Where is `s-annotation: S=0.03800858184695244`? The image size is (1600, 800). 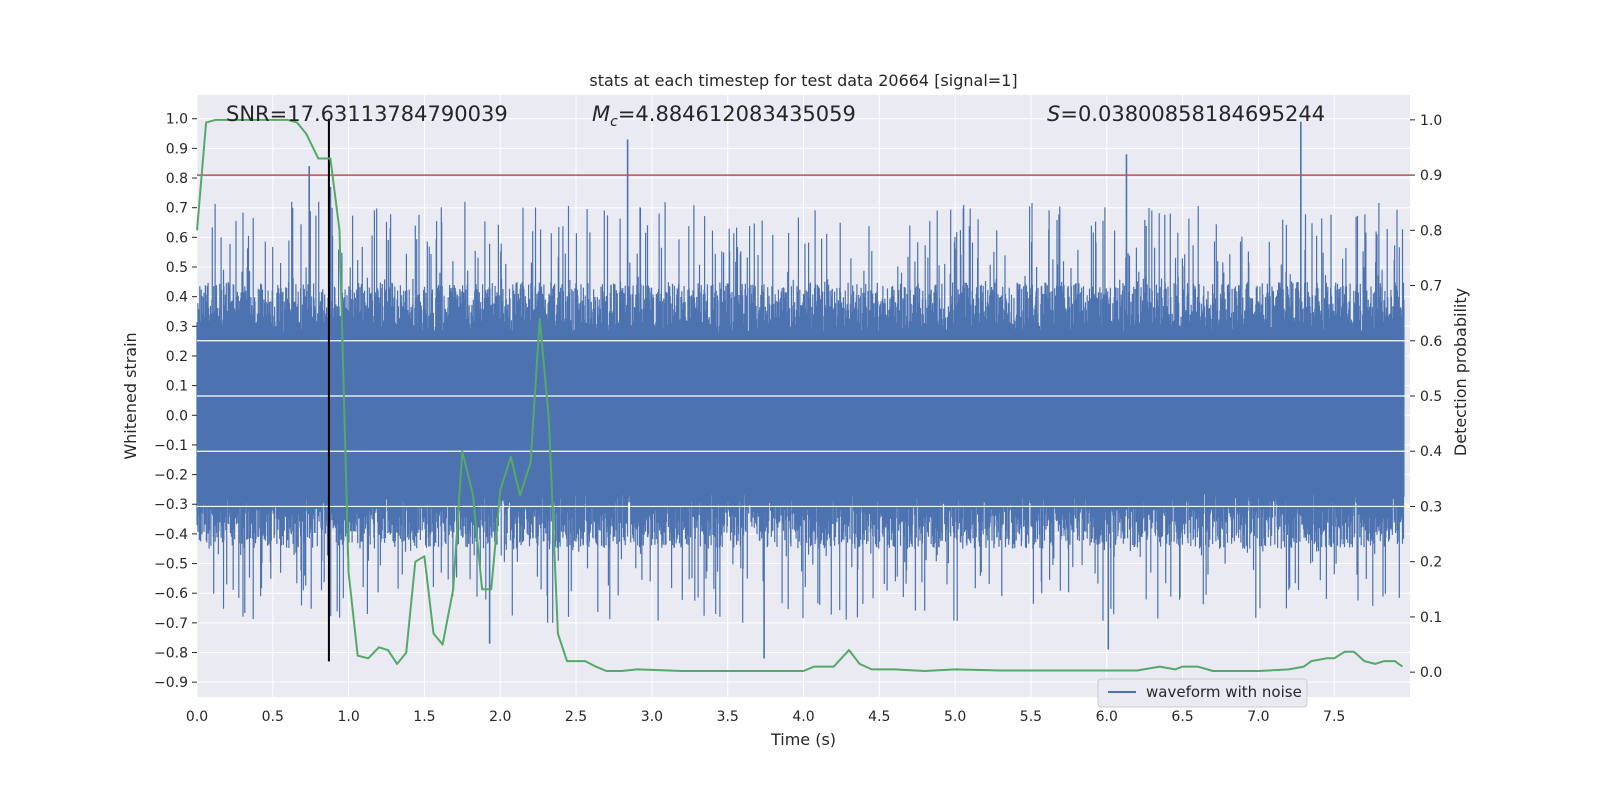
s-annotation: S=0.03800858184695244 is located at coordinates (1186, 114).